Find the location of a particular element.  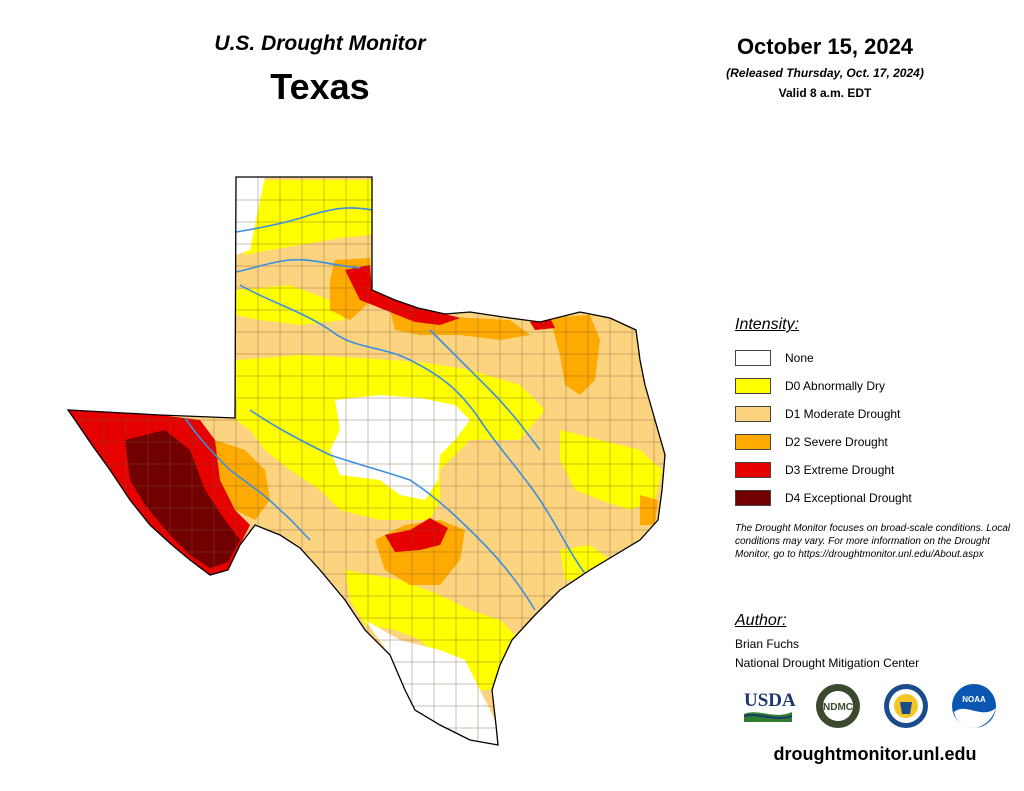

legend-row-d0: D0 Abnormally Dry is located at coordinates (875, 386).